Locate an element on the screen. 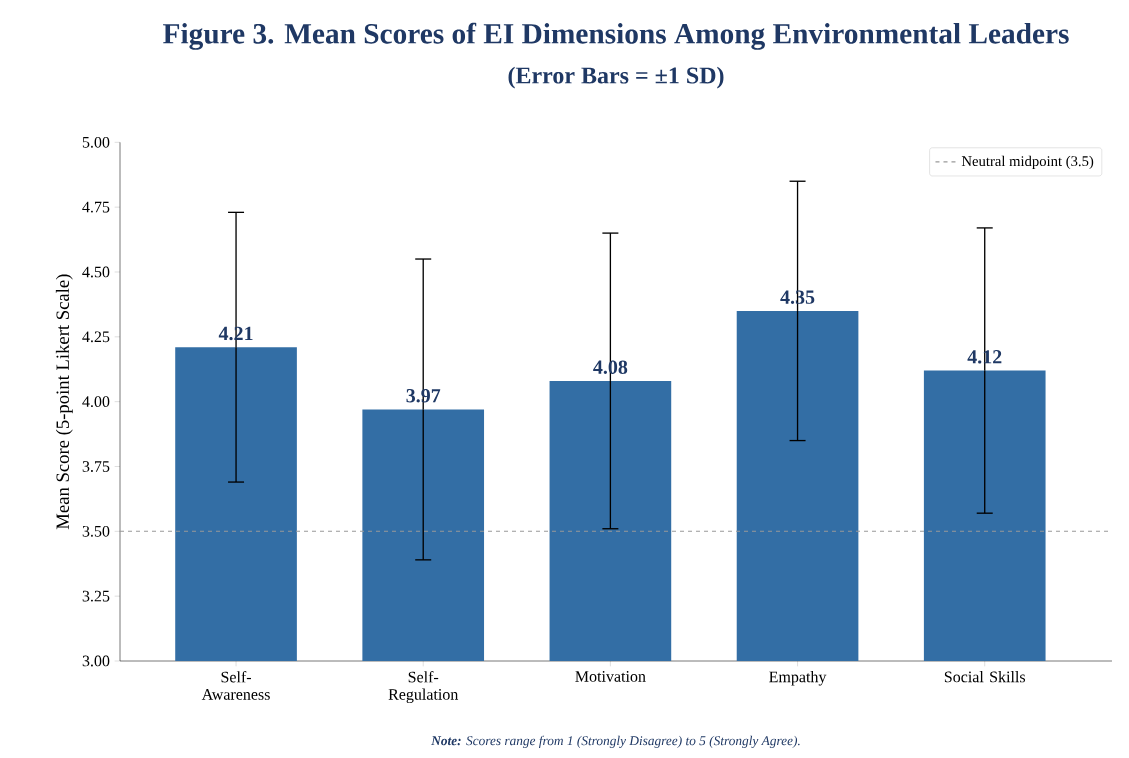 The width and height of the screenshot is (1129, 758). x-tick-label: Motivation is located at coordinates (610, 676).